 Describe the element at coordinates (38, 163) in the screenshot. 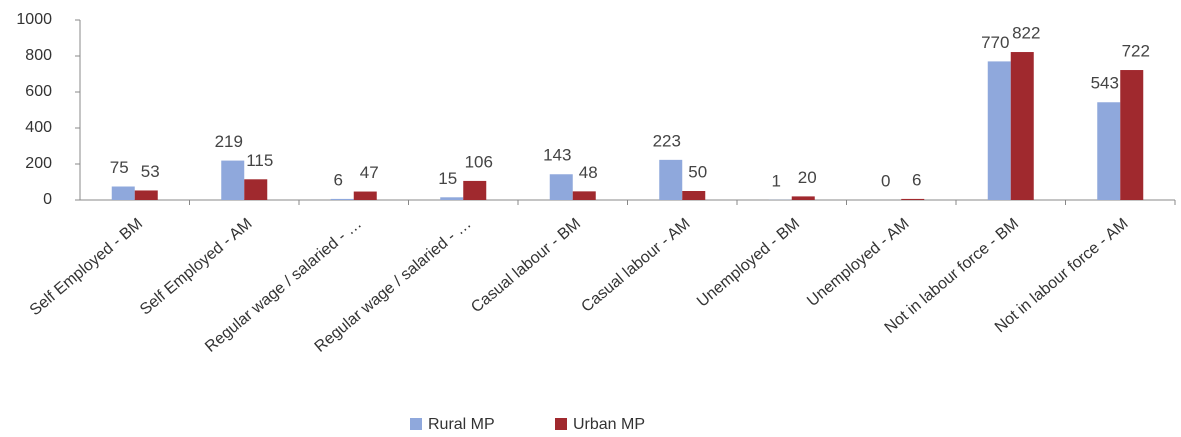

I see `y-tick-label: 200` at that location.